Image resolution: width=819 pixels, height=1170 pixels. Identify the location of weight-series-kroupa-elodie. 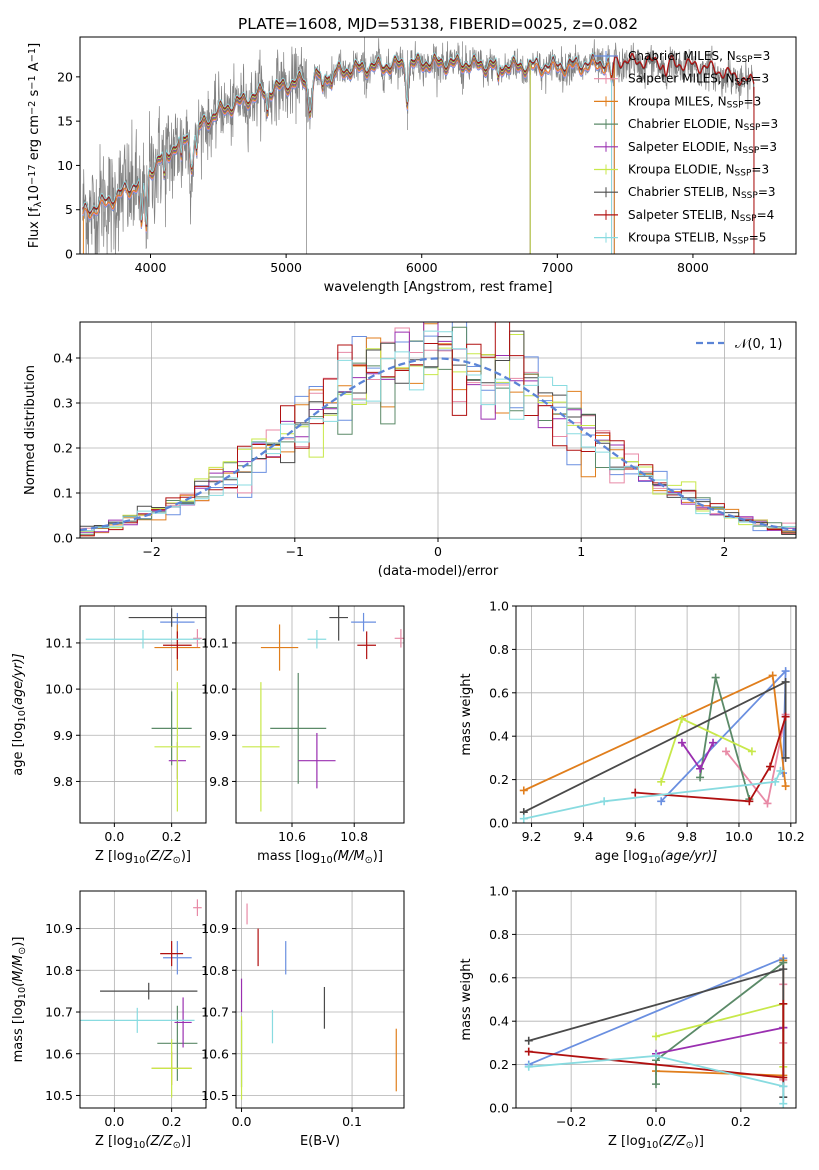
(706, 750).